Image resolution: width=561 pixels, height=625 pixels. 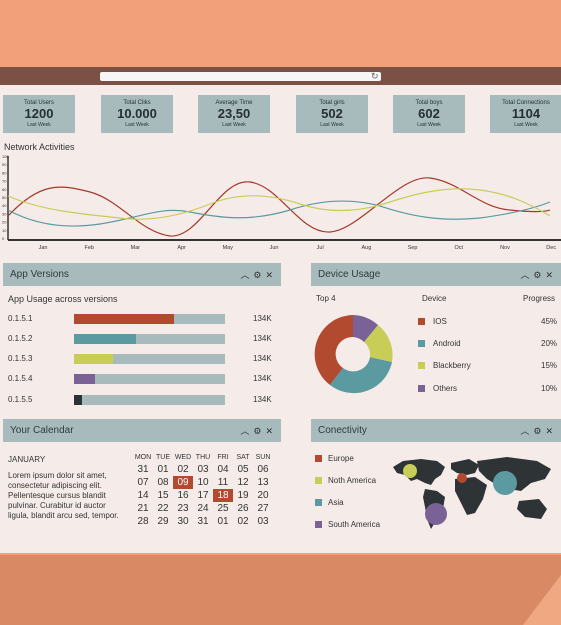 I want to click on x-tick-label: Mar, so click(x=136, y=248).